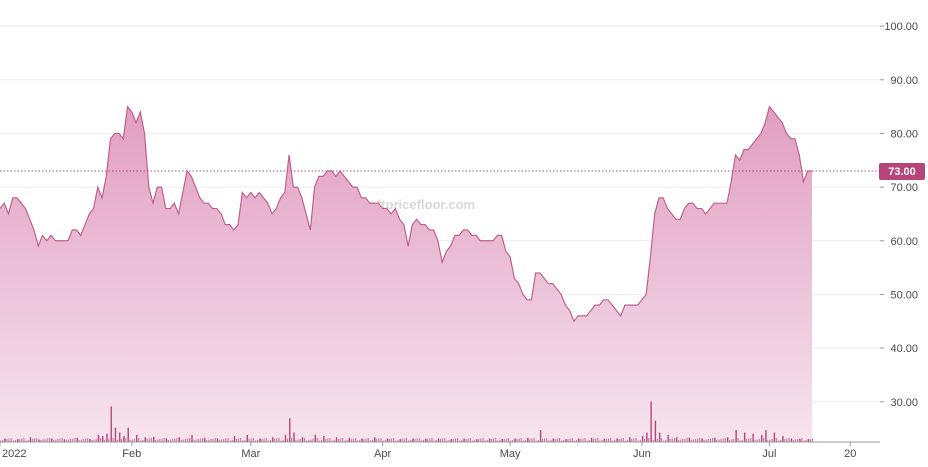 The width and height of the screenshot is (928, 467). Describe the element at coordinates (904, 403) in the screenshot. I see `y-tick-label: 30.00` at that location.